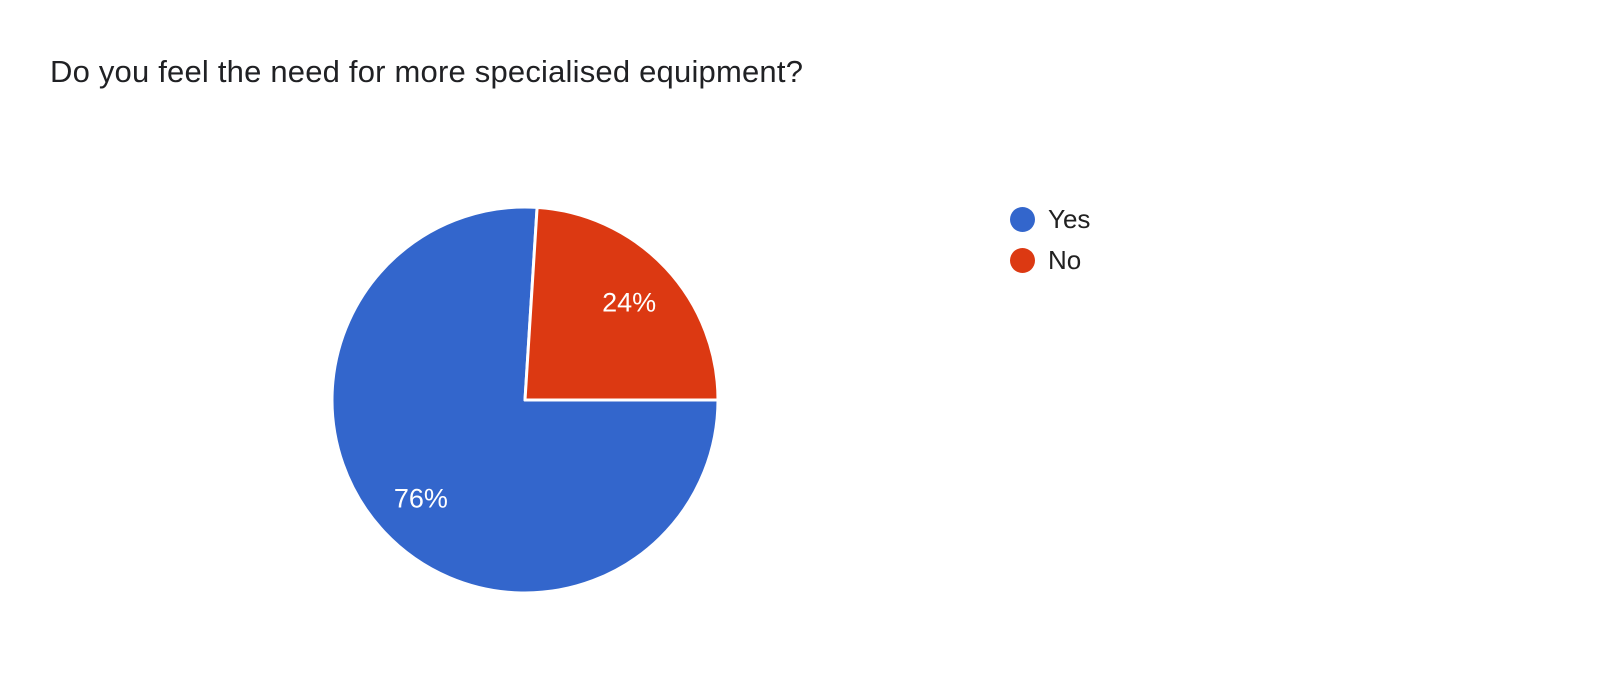  I want to click on chart-legend: Yes No, so click(1050, 245).